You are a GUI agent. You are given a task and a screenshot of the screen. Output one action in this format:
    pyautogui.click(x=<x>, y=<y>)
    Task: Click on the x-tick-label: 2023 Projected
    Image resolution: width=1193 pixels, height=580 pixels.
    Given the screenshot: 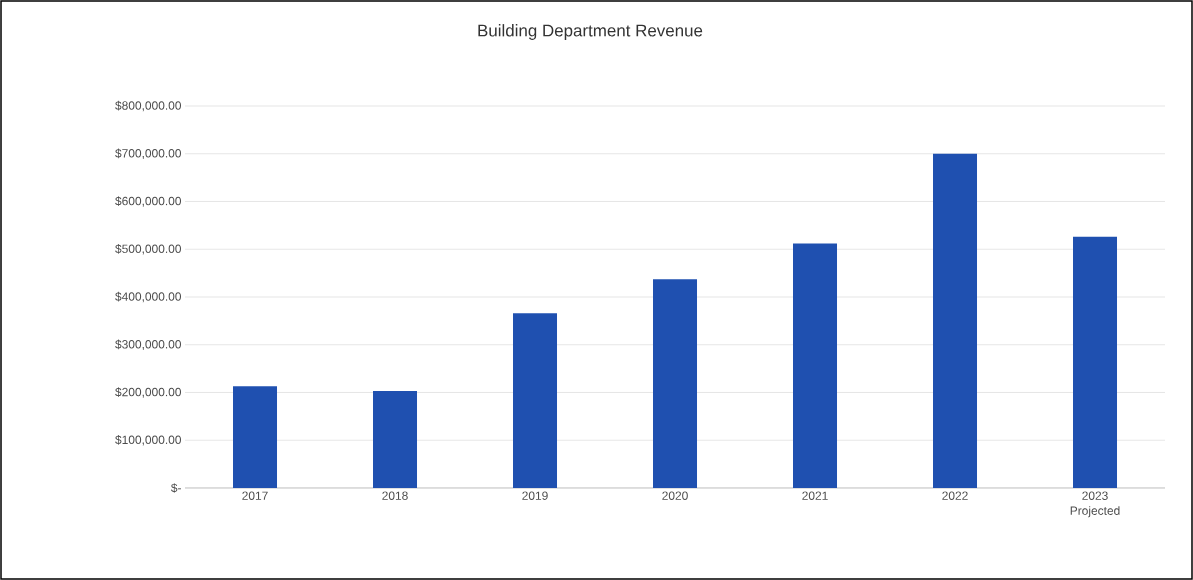 What is the action you would take?
    pyautogui.click(x=1095, y=504)
    